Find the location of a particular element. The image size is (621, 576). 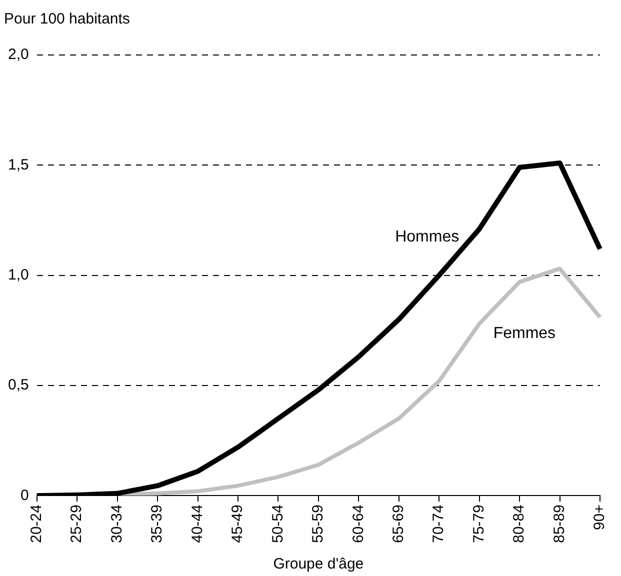

y-tick-label: 0 is located at coordinates (24, 495).